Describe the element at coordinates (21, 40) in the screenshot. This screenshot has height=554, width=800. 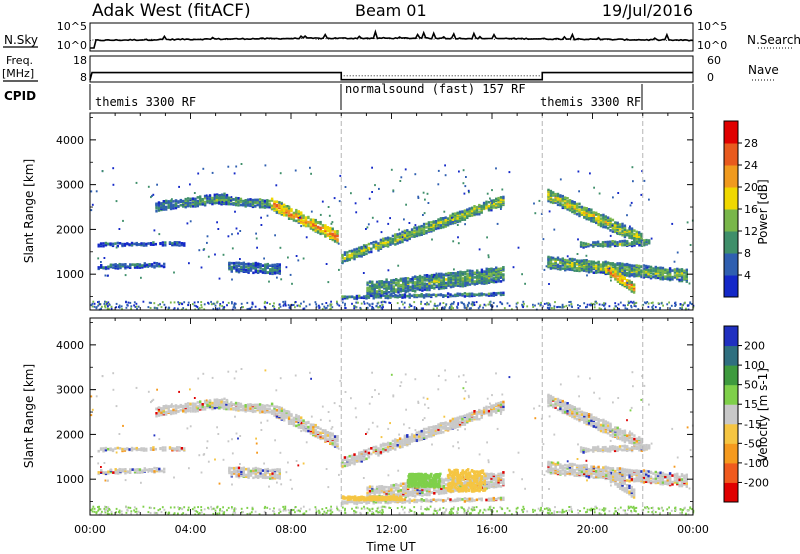
I see `nsky-label: N.Sky` at that location.